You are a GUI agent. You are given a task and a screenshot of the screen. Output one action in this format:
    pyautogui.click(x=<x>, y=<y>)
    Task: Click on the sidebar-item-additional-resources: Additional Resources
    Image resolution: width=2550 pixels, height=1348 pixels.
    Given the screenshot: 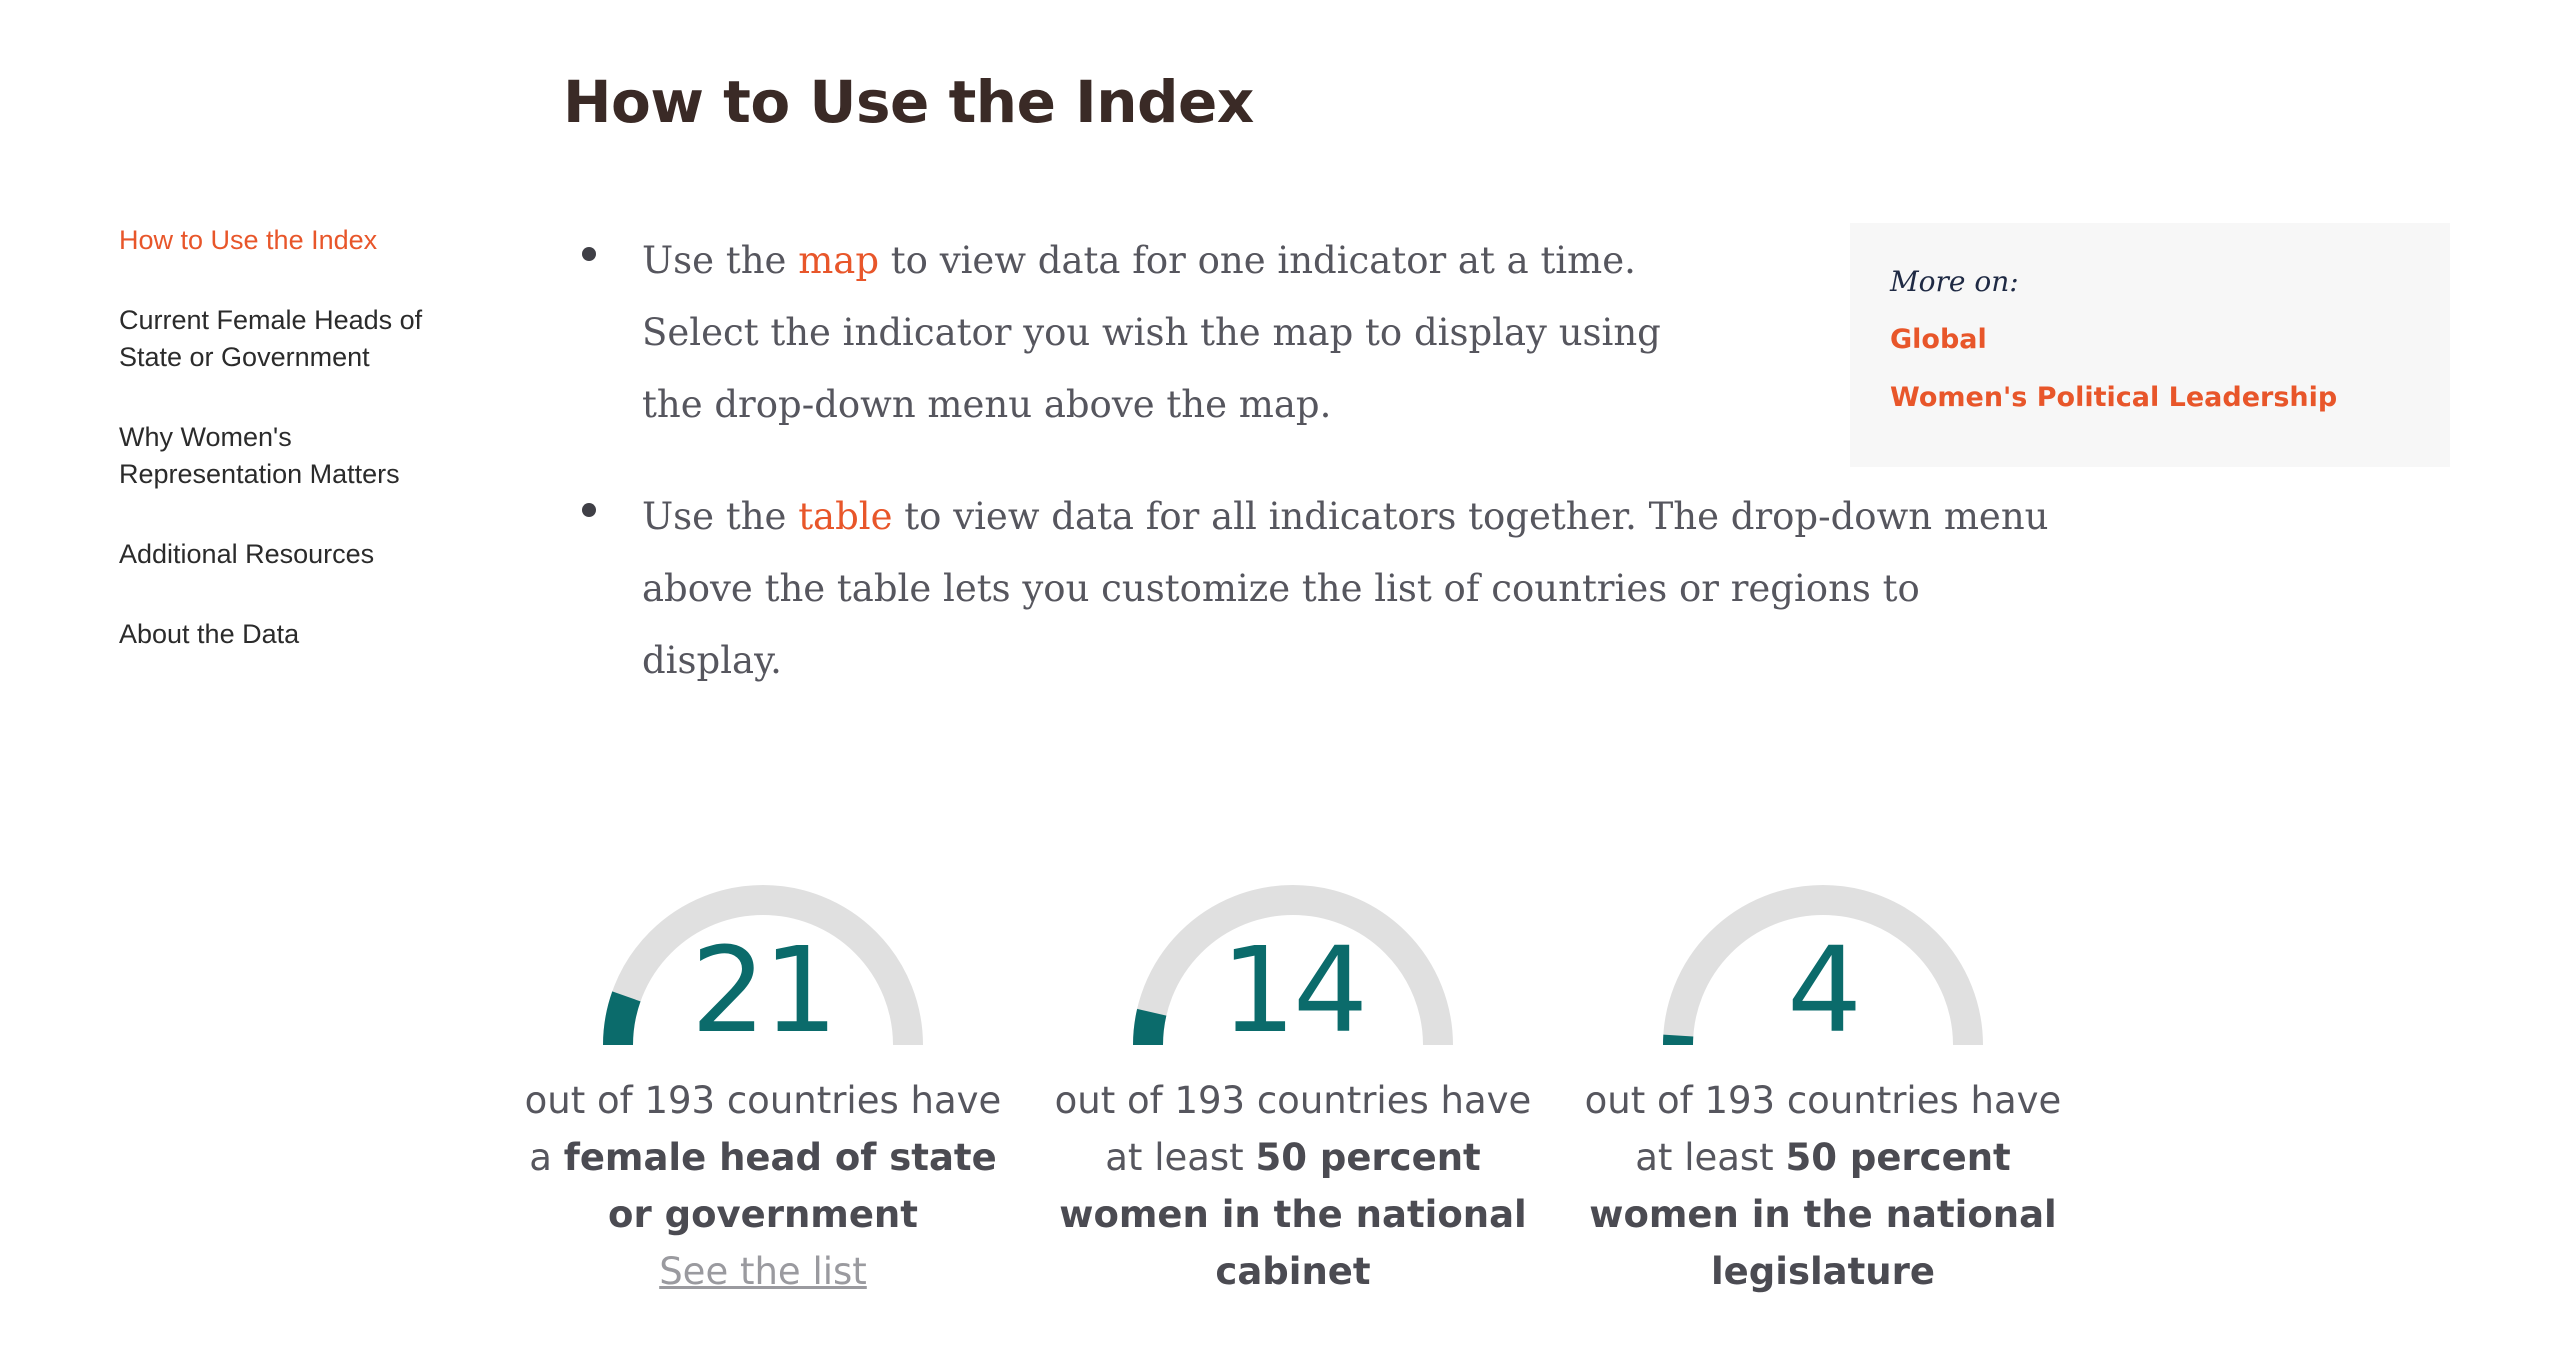 What is the action you would take?
    pyautogui.click(x=299, y=554)
    